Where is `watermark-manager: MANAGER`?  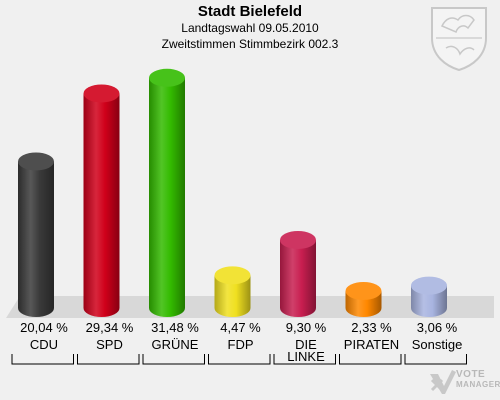 watermark-manager: MANAGER is located at coordinates (478, 384).